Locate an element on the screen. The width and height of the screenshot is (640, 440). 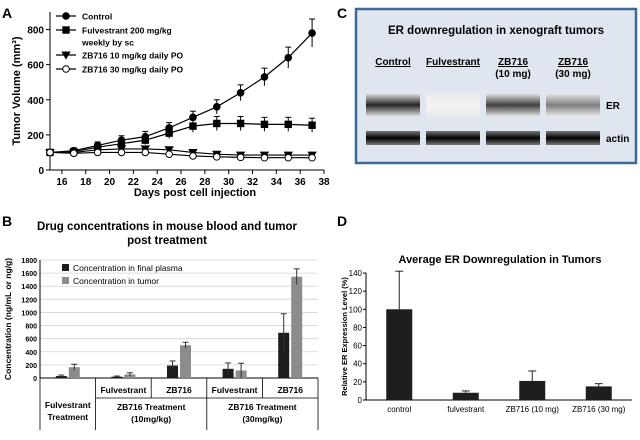
b-y-tick-label: 1400 is located at coordinates (29, 287).